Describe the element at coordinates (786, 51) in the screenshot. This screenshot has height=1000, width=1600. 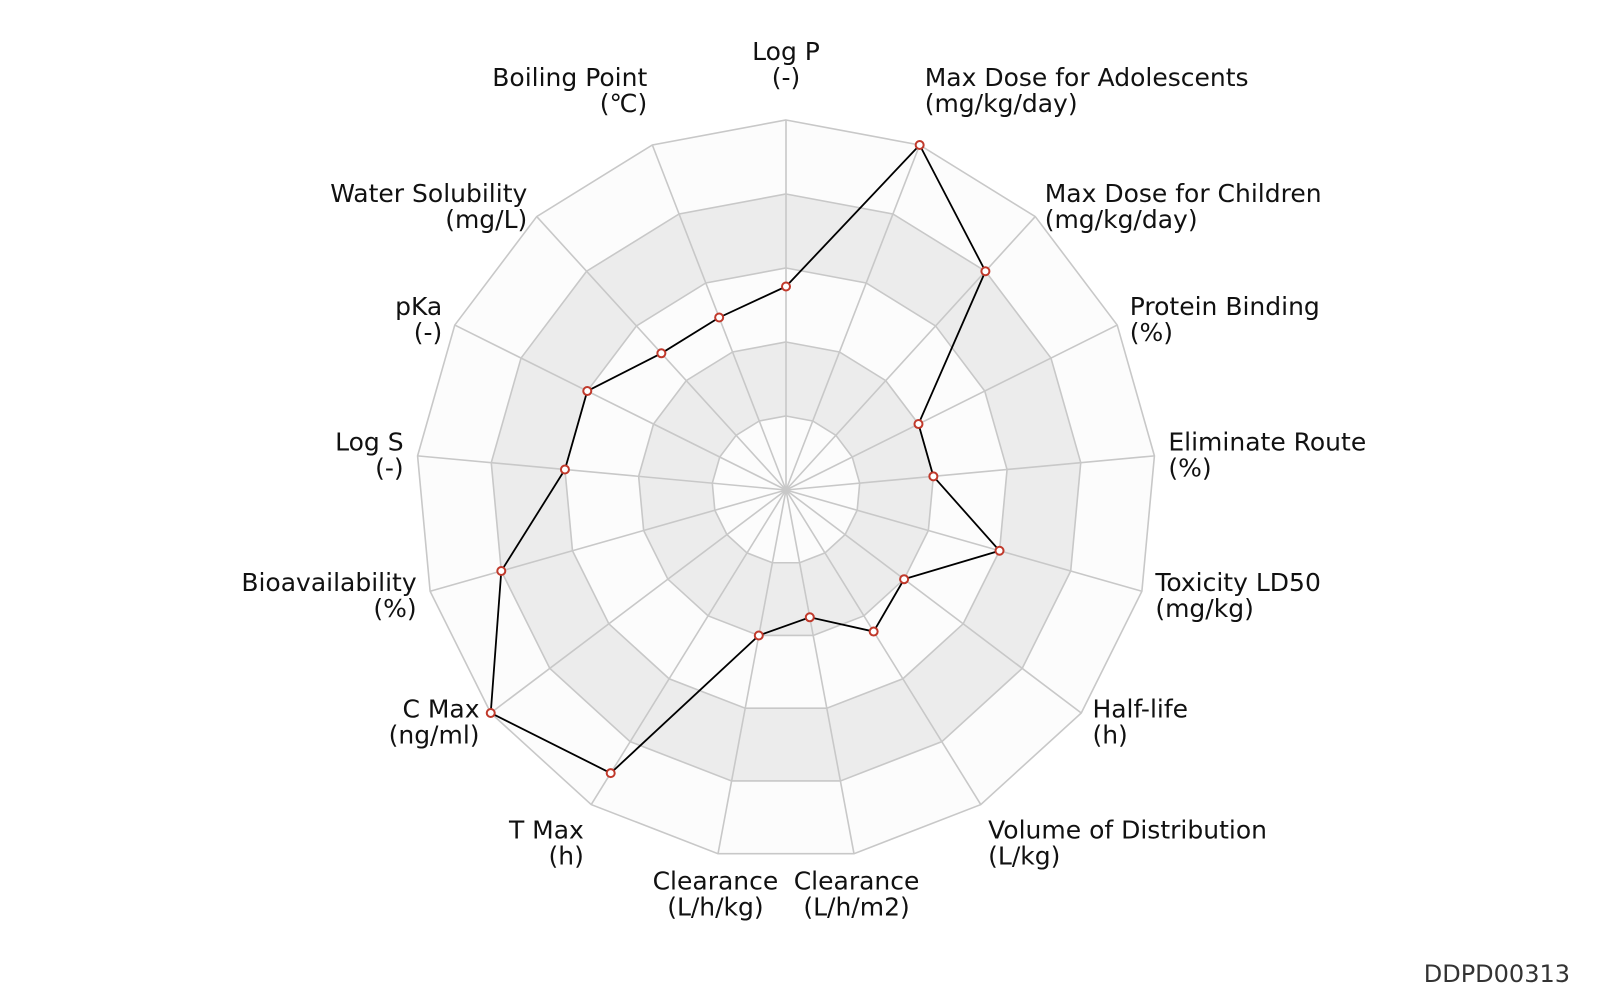
I see `axis-label-name: Log P` at that location.